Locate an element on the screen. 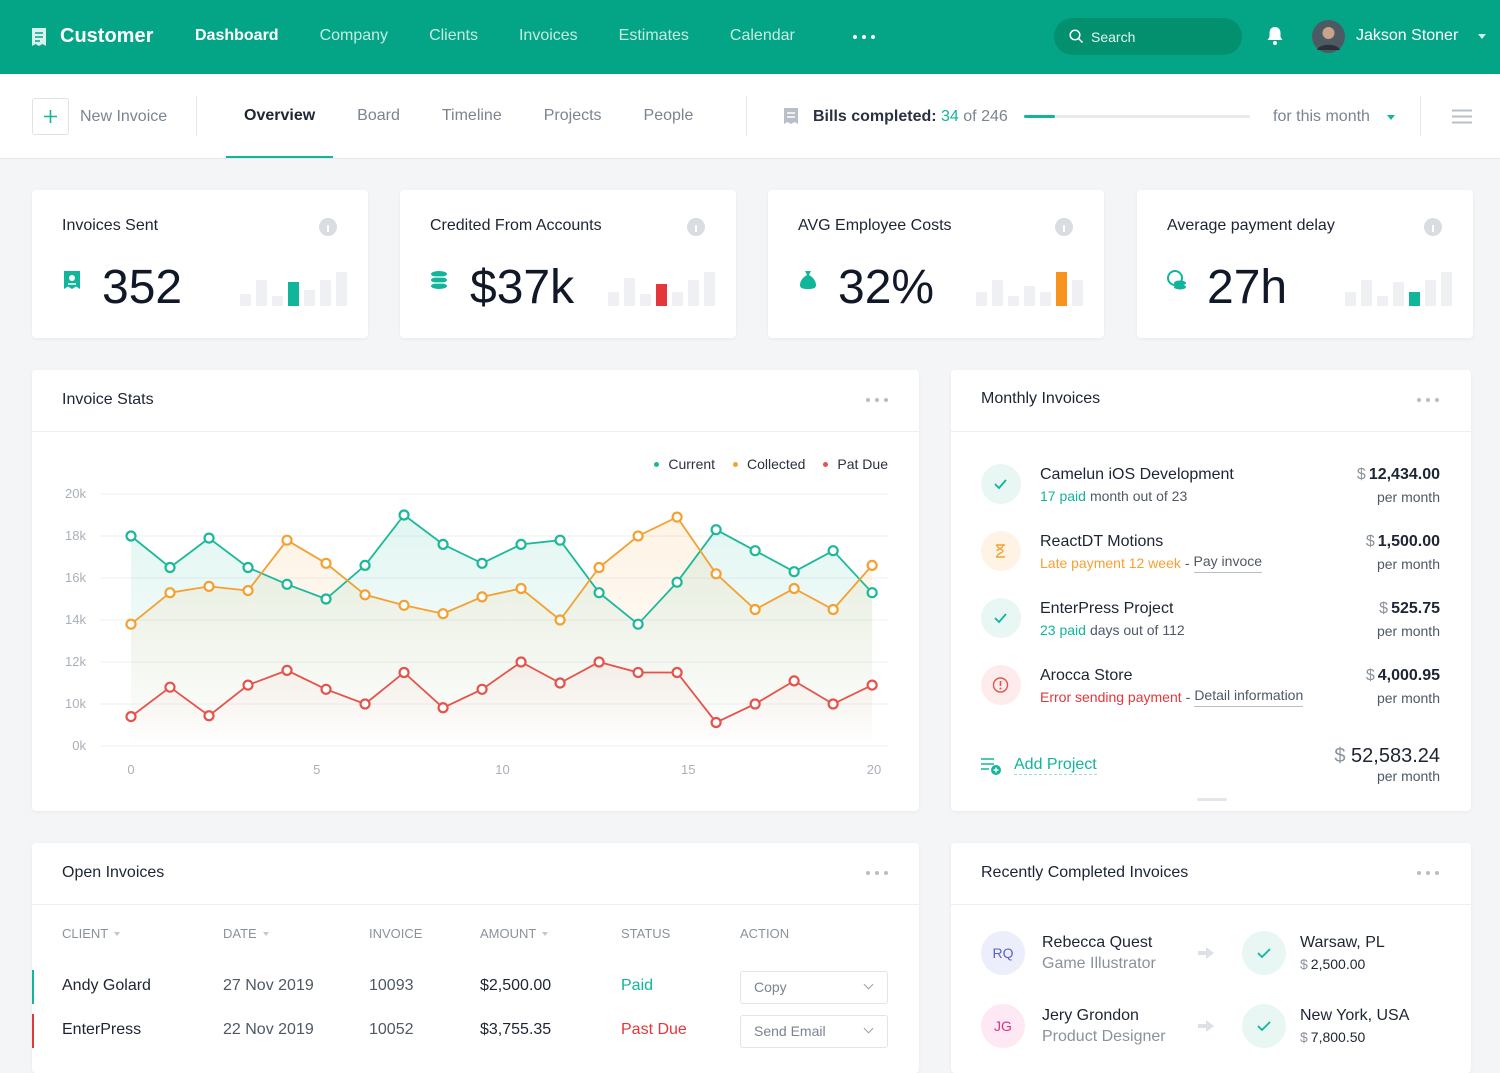 This screenshot has height=1073, width=1500. tab: Timeline is located at coordinates (471, 115).